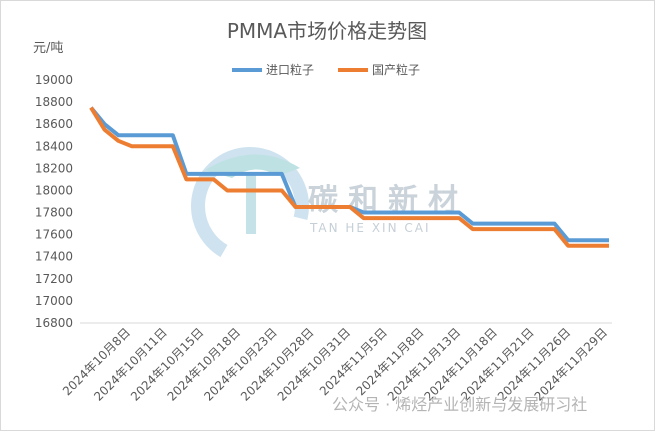 The width and height of the screenshot is (655, 431). I want to click on y-tick-label: 17600, so click(54, 235).